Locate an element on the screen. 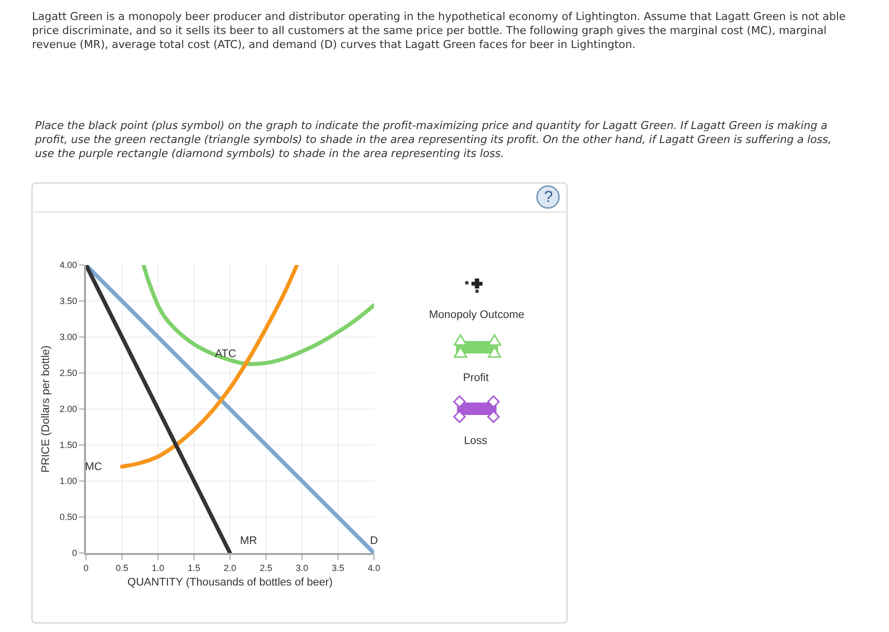  y-tick-label: 3.50 is located at coordinates (69, 301).